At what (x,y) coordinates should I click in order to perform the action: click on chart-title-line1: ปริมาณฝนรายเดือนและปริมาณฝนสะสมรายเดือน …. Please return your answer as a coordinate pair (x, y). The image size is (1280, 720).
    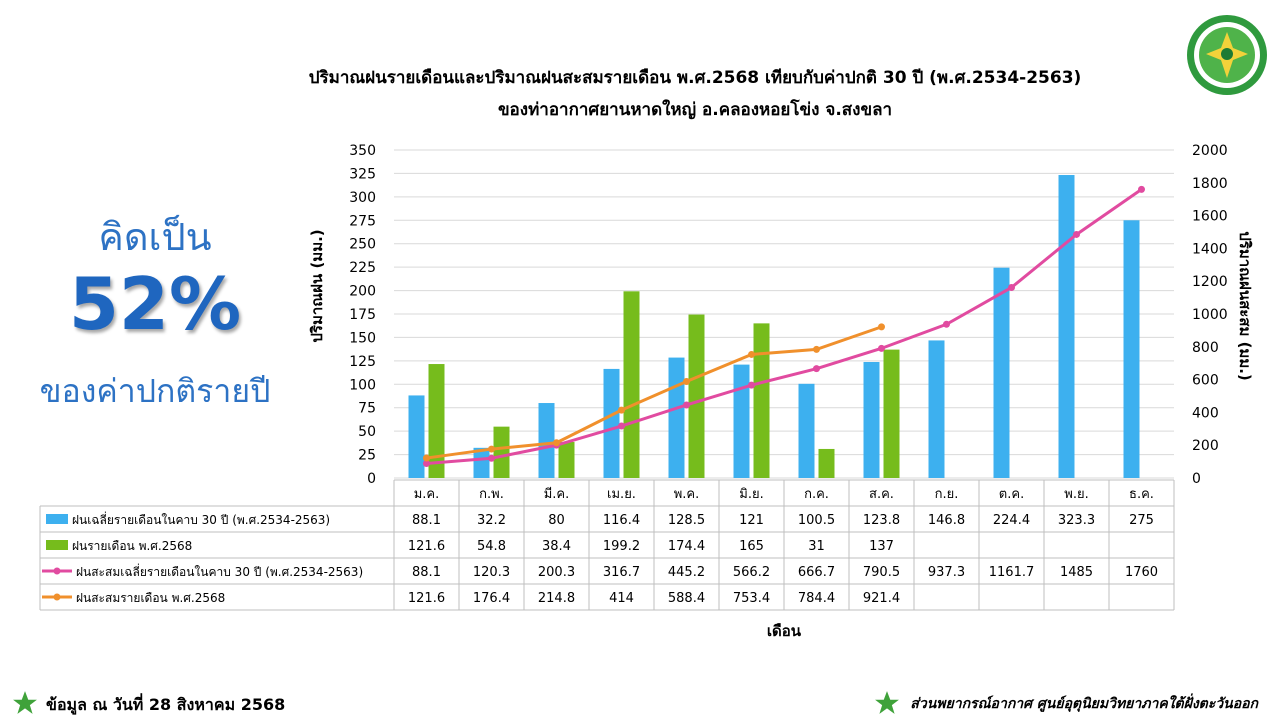
    Looking at the image, I should click on (695, 78).